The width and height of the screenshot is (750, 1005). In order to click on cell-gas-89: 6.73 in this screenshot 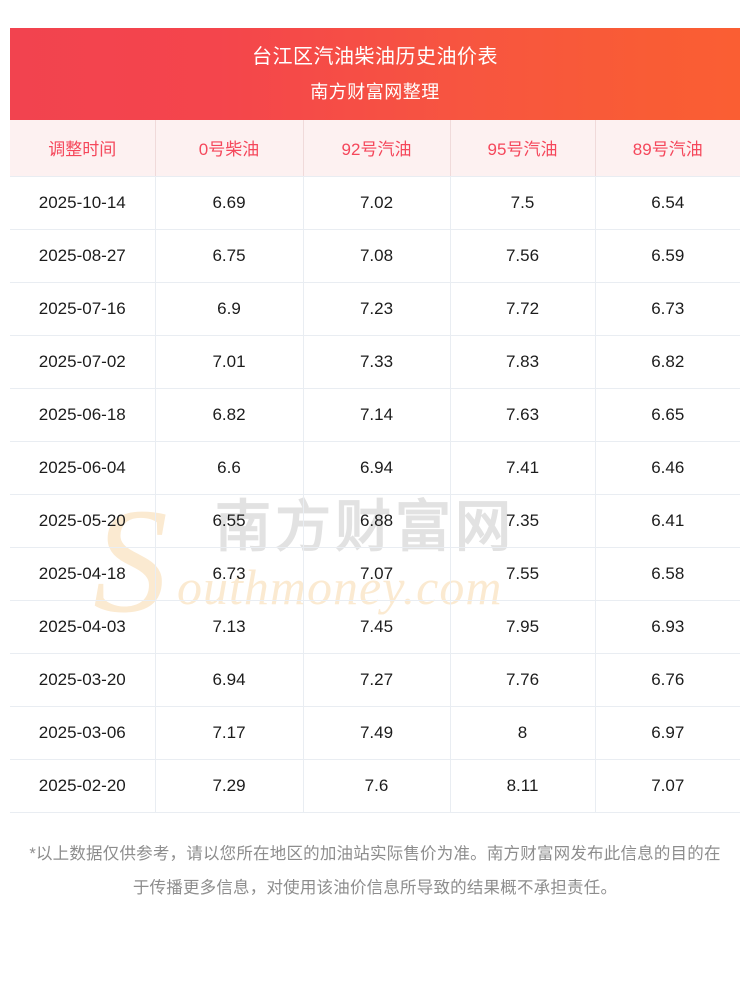, I will do `click(667, 309)`.